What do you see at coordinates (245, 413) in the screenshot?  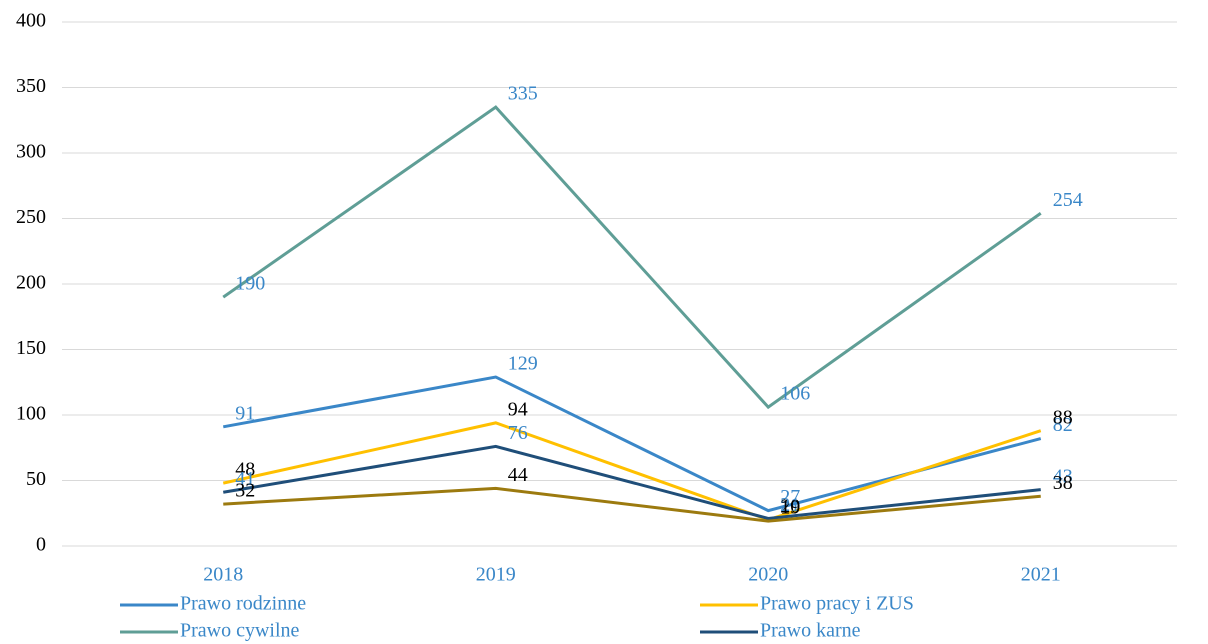 I see `data-label: 91` at bounding box center [245, 413].